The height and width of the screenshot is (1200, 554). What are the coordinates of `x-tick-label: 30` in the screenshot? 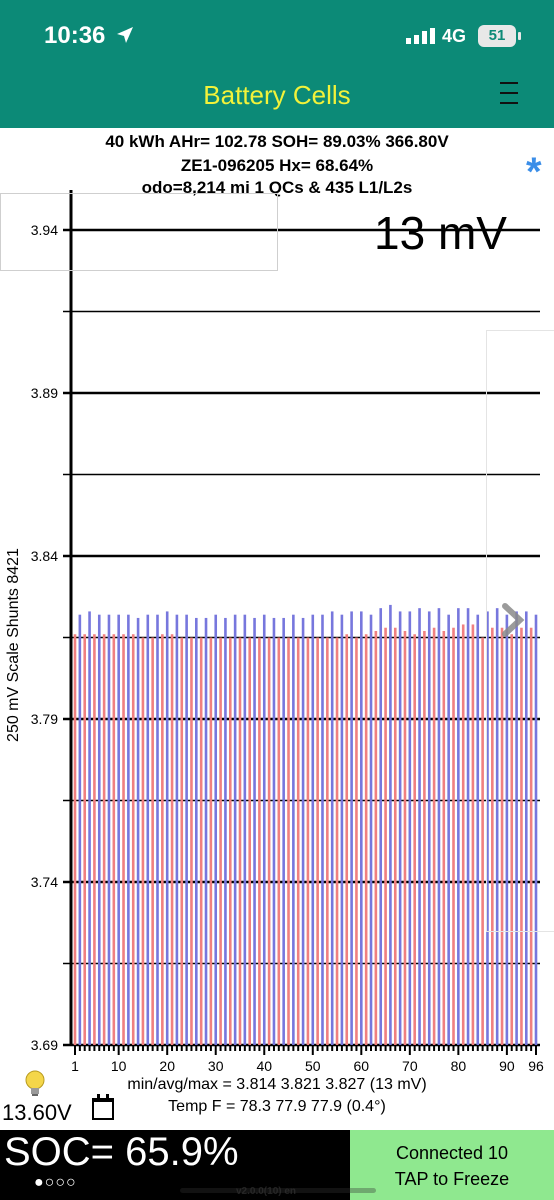 It's located at (216, 1066).